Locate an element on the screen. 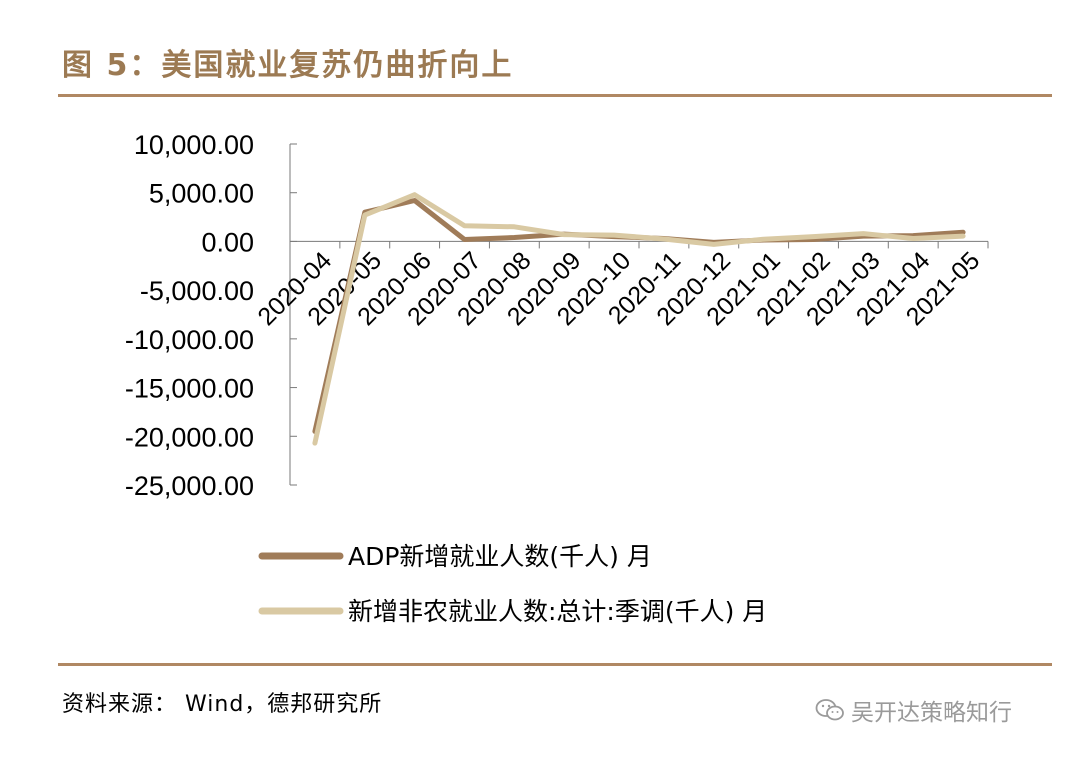 The image size is (1080, 758). top-divider is located at coordinates (555, 95).